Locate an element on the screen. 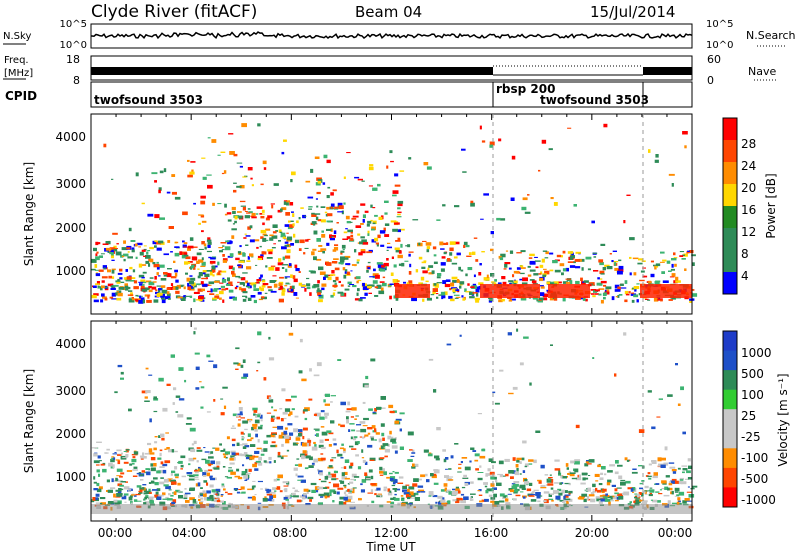 This screenshot has width=800, height=554. noise-right-label: N.Search is located at coordinates (771, 35).